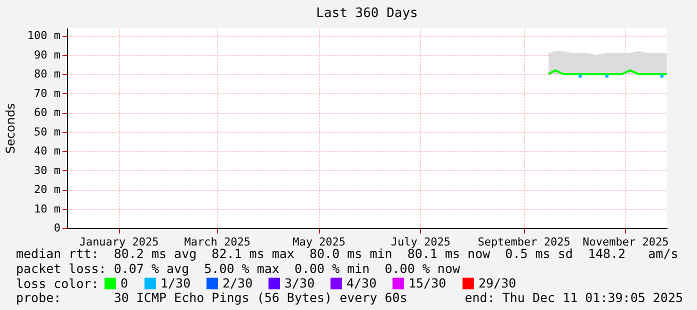  What do you see at coordinates (212, 297) in the screenshot?
I see `text: probe: 30 ICMP Echo Pings (56 Bytes) every 60s` at bounding box center [212, 297].